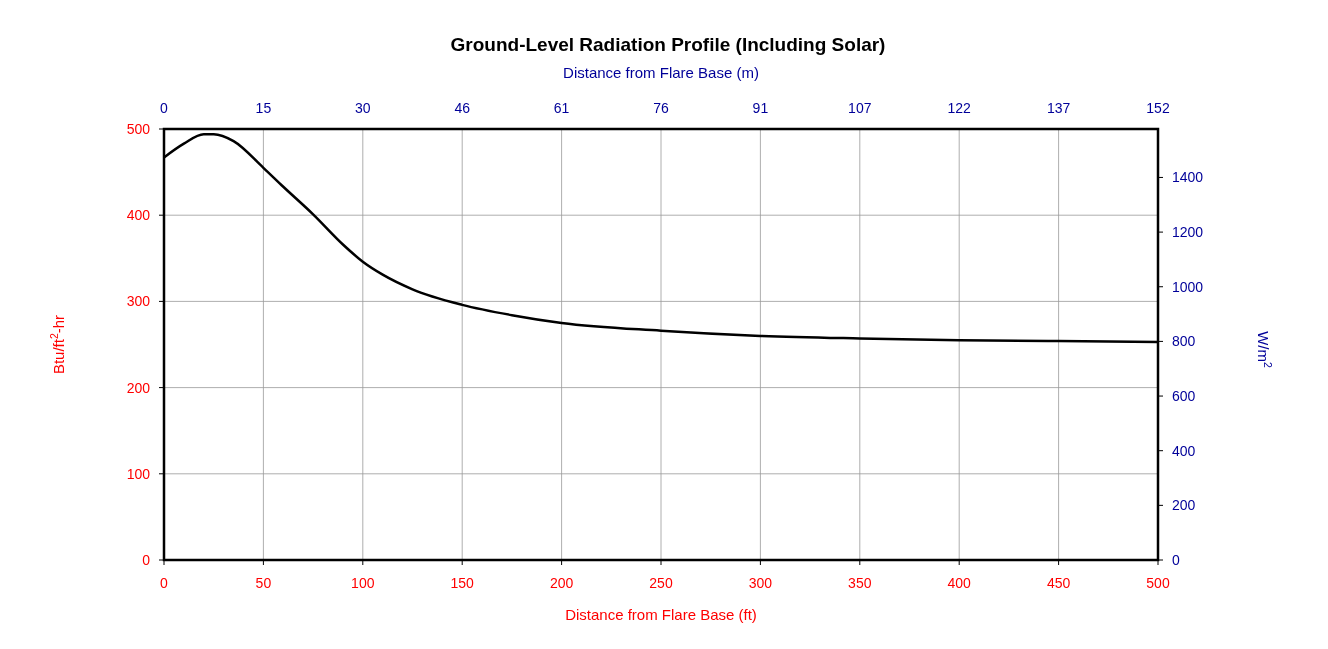 The width and height of the screenshot is (1328, 649). I want to click on y2-tick-label: 1400, so click(1188, 177).